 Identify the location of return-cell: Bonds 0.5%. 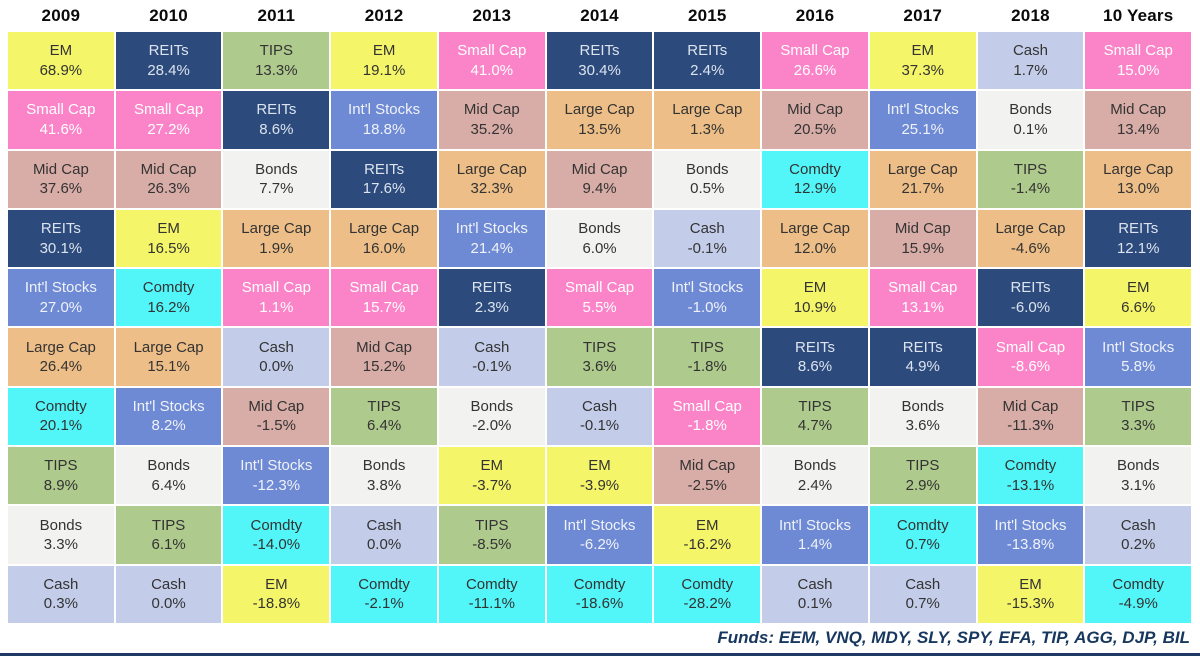
(707, 179).